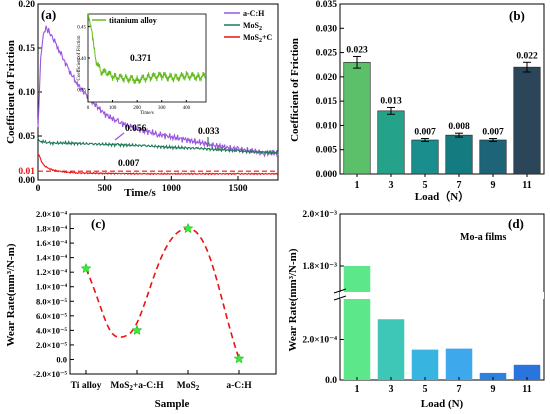  I want to click on inset-series-line, so click(147, 48).